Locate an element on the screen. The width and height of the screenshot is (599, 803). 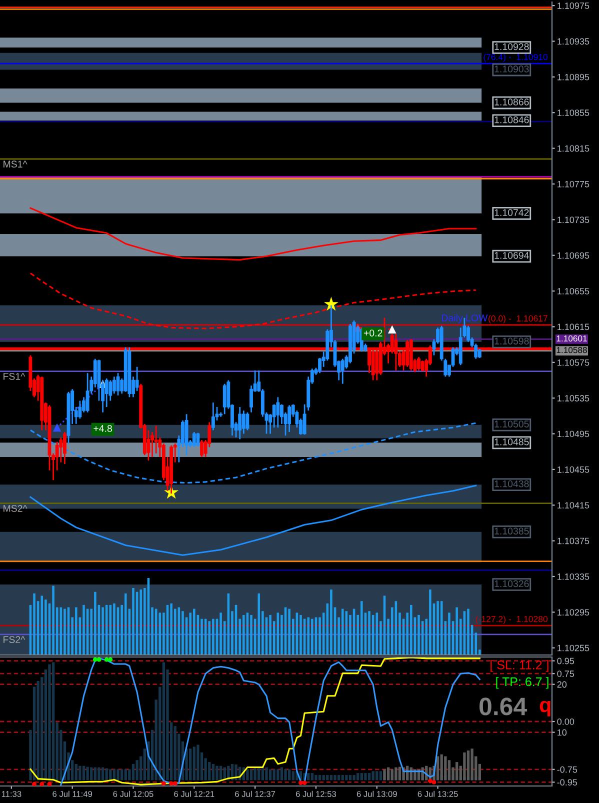
y-tick-label: 1.10655 is located at coordinates (574, 291).